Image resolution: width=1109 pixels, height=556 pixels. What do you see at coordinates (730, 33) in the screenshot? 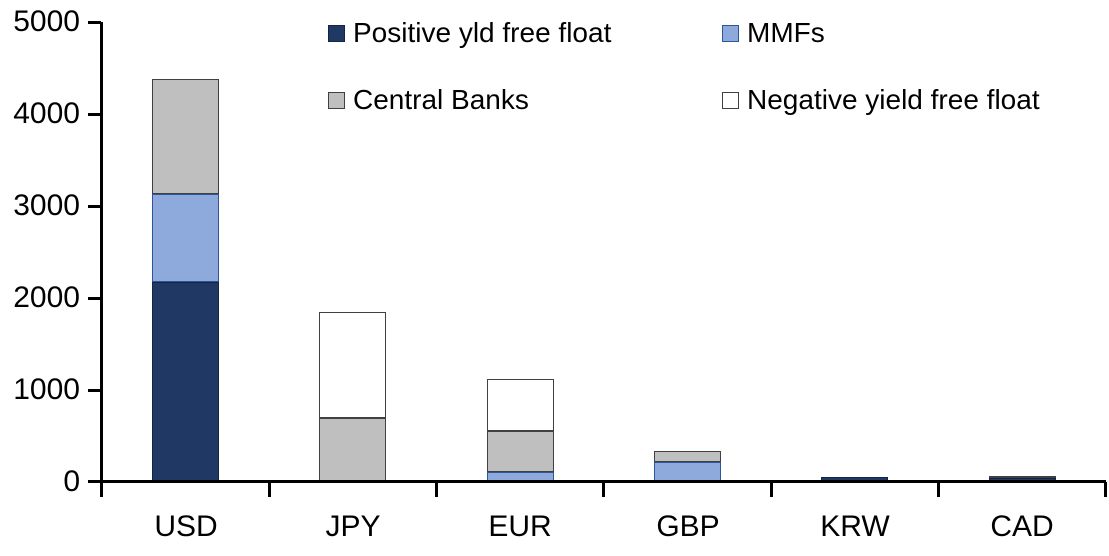
I see `legend-swatch-mmfs` at bounding box center [730, 33].